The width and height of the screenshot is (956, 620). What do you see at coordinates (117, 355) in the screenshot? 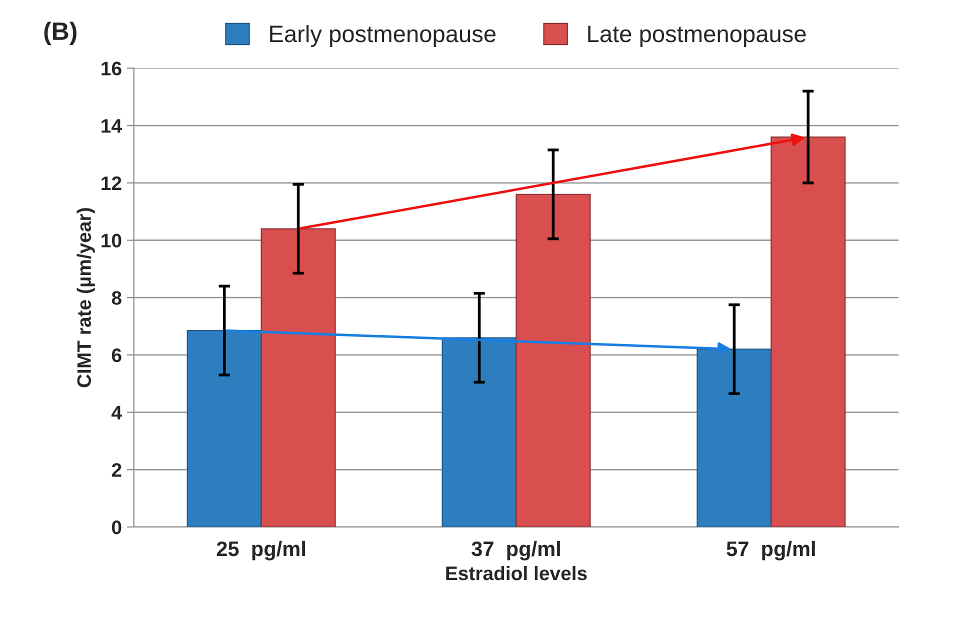
I see `y-tick-label: 6` at bounding box center [117, 355].